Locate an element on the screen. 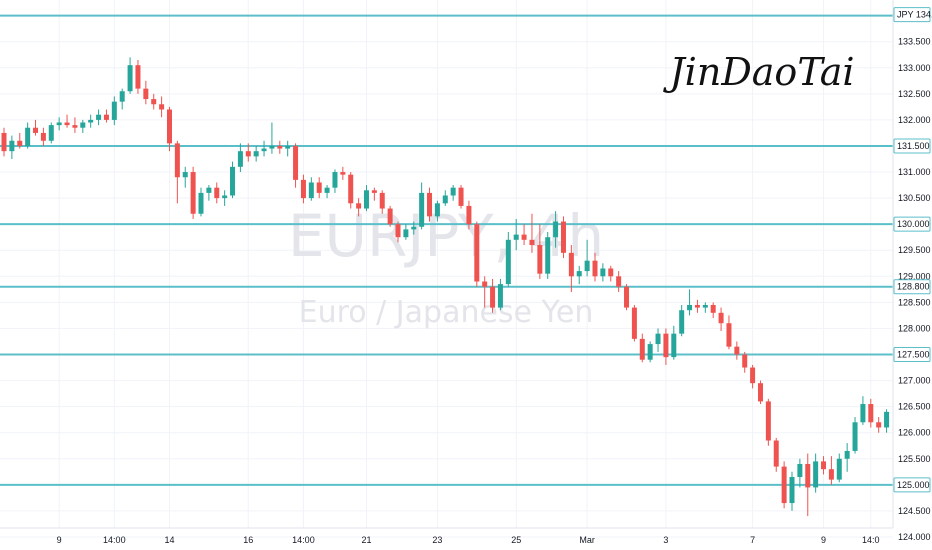 This screenshot has width=932, height=550. price-tick-label: 128.500 is located at coordinates (914, 302).